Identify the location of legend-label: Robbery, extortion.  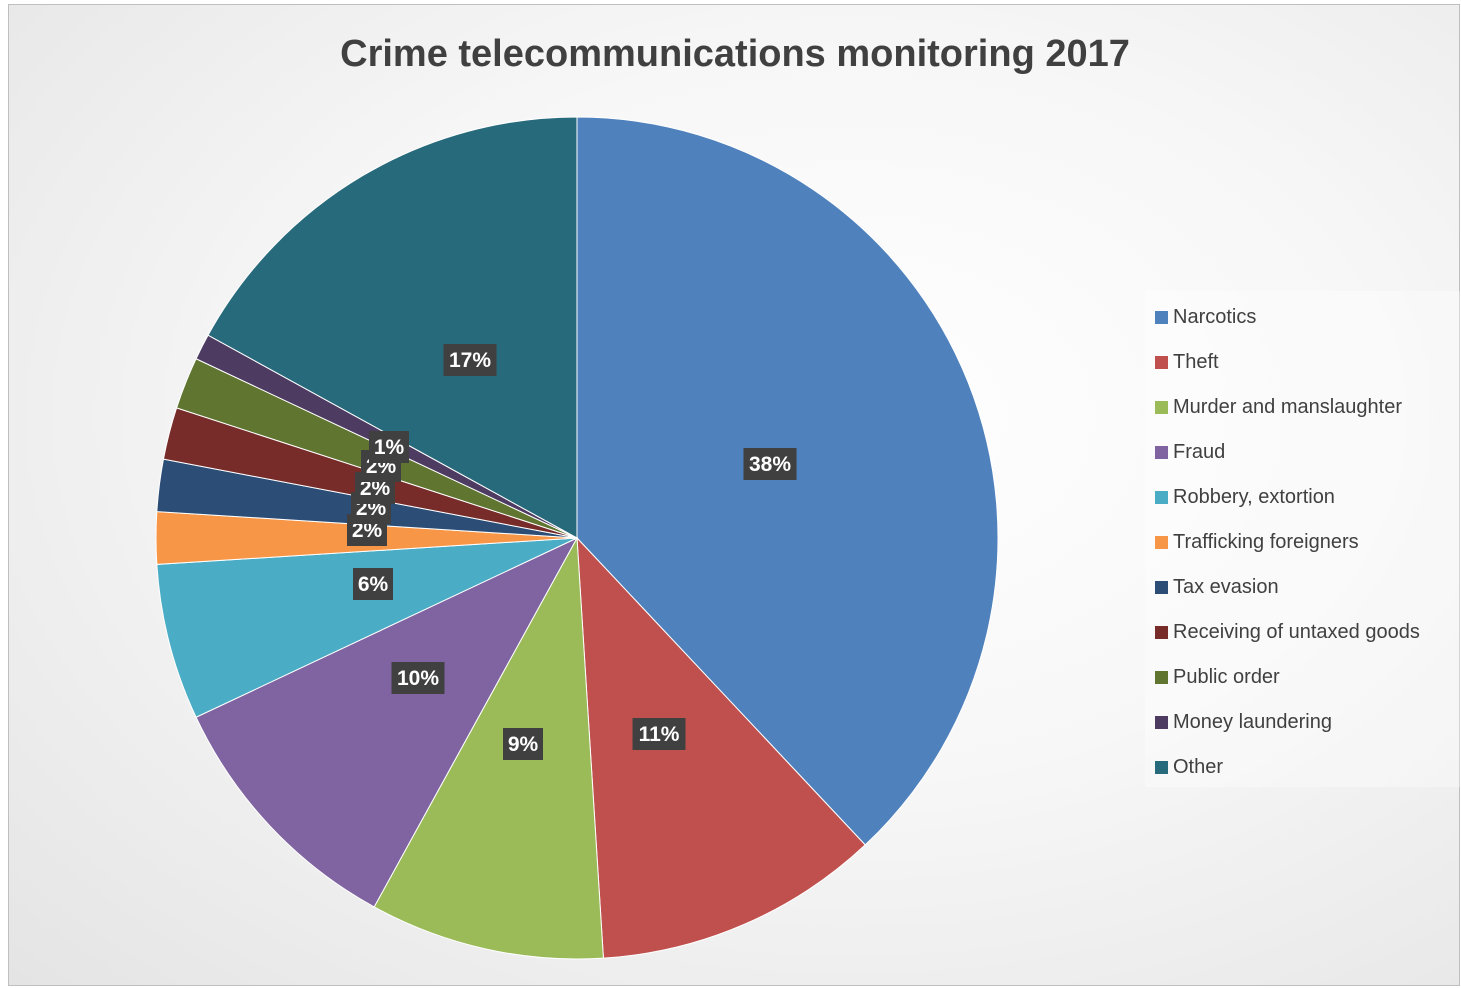
(1254, 496).